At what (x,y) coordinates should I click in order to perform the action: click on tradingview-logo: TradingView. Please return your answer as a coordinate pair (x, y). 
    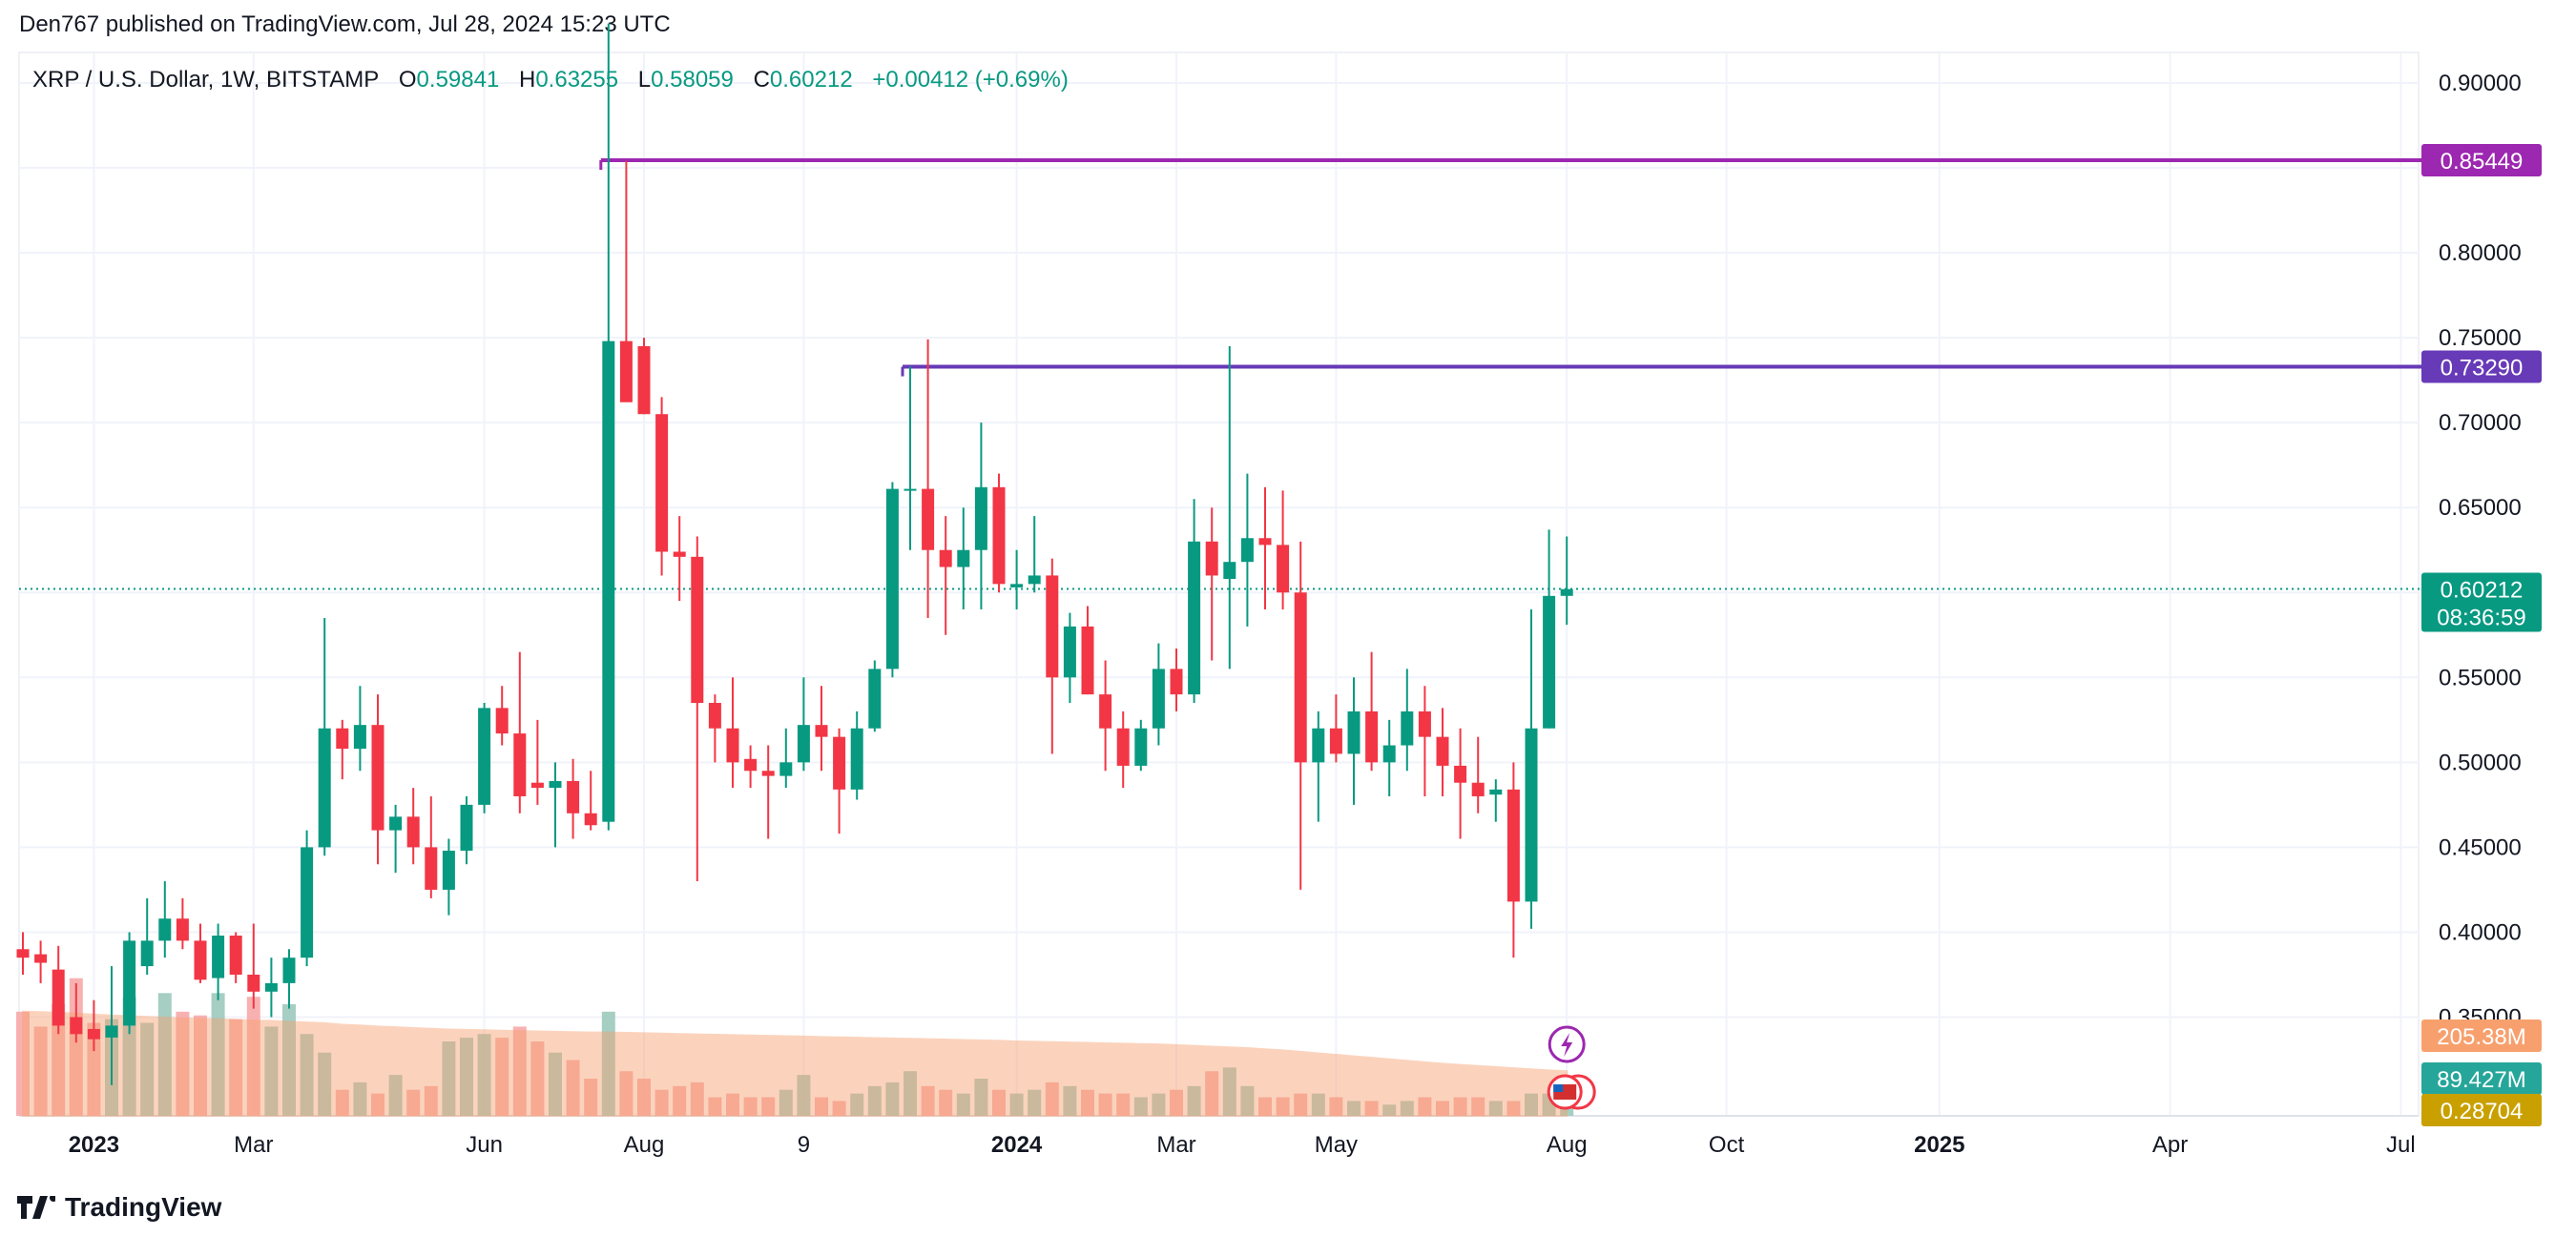
    Looking at the image, I should click on (119, 1207).